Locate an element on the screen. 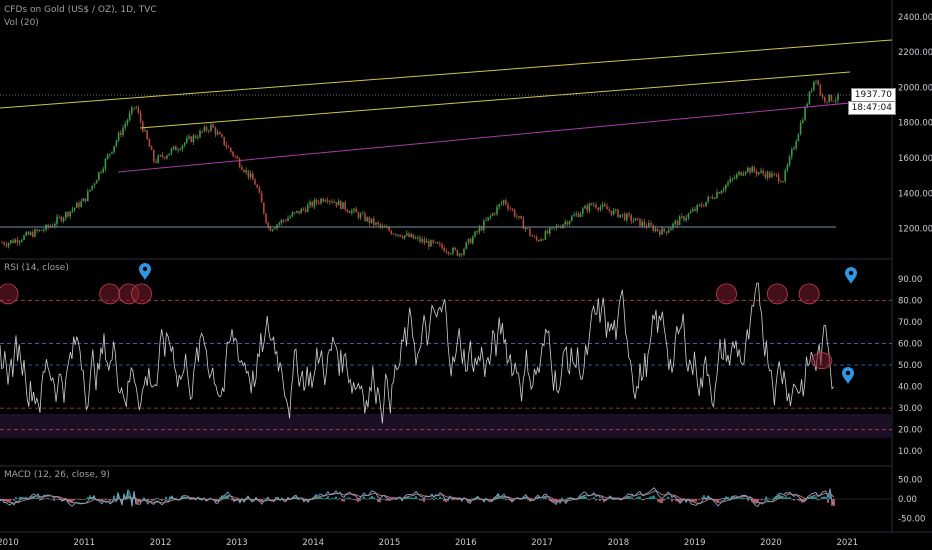 This screenshot has width=932, height=550. marker-pin-2020-mid is located at coordinates (848, 375).